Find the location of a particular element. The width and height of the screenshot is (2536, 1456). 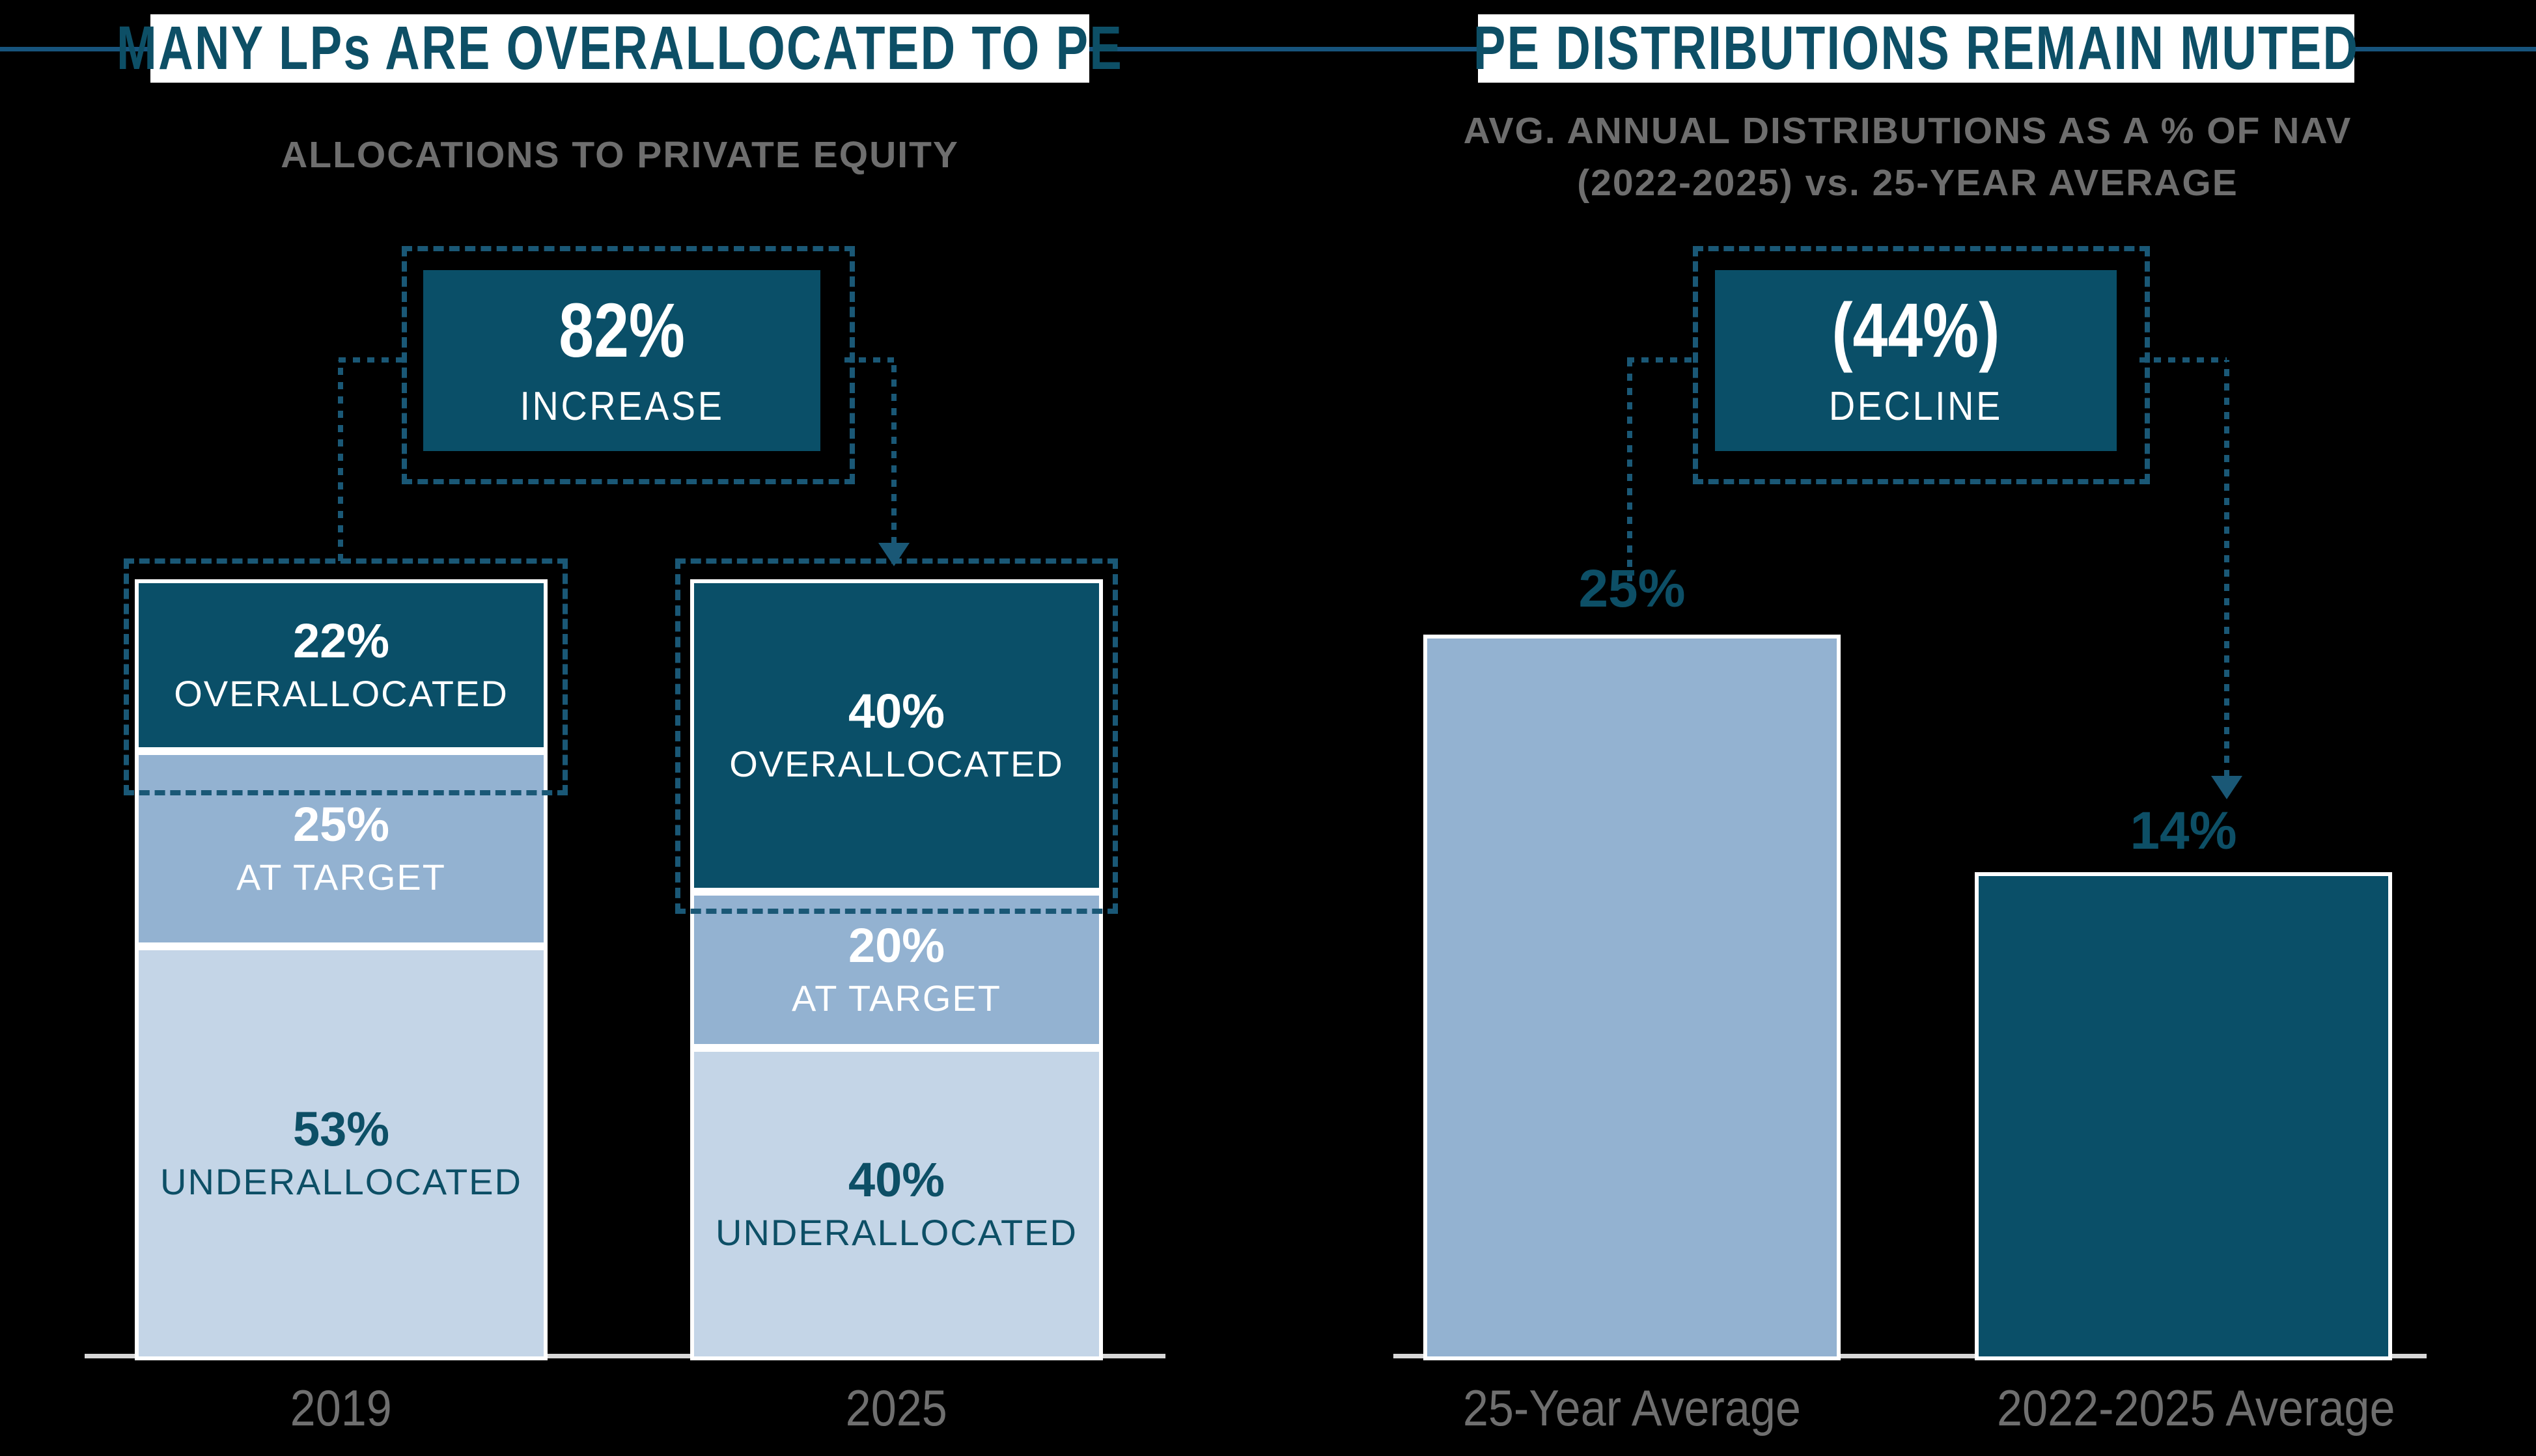

bar-value-25-year-average: 25% is located at coordinates (1632, 589).